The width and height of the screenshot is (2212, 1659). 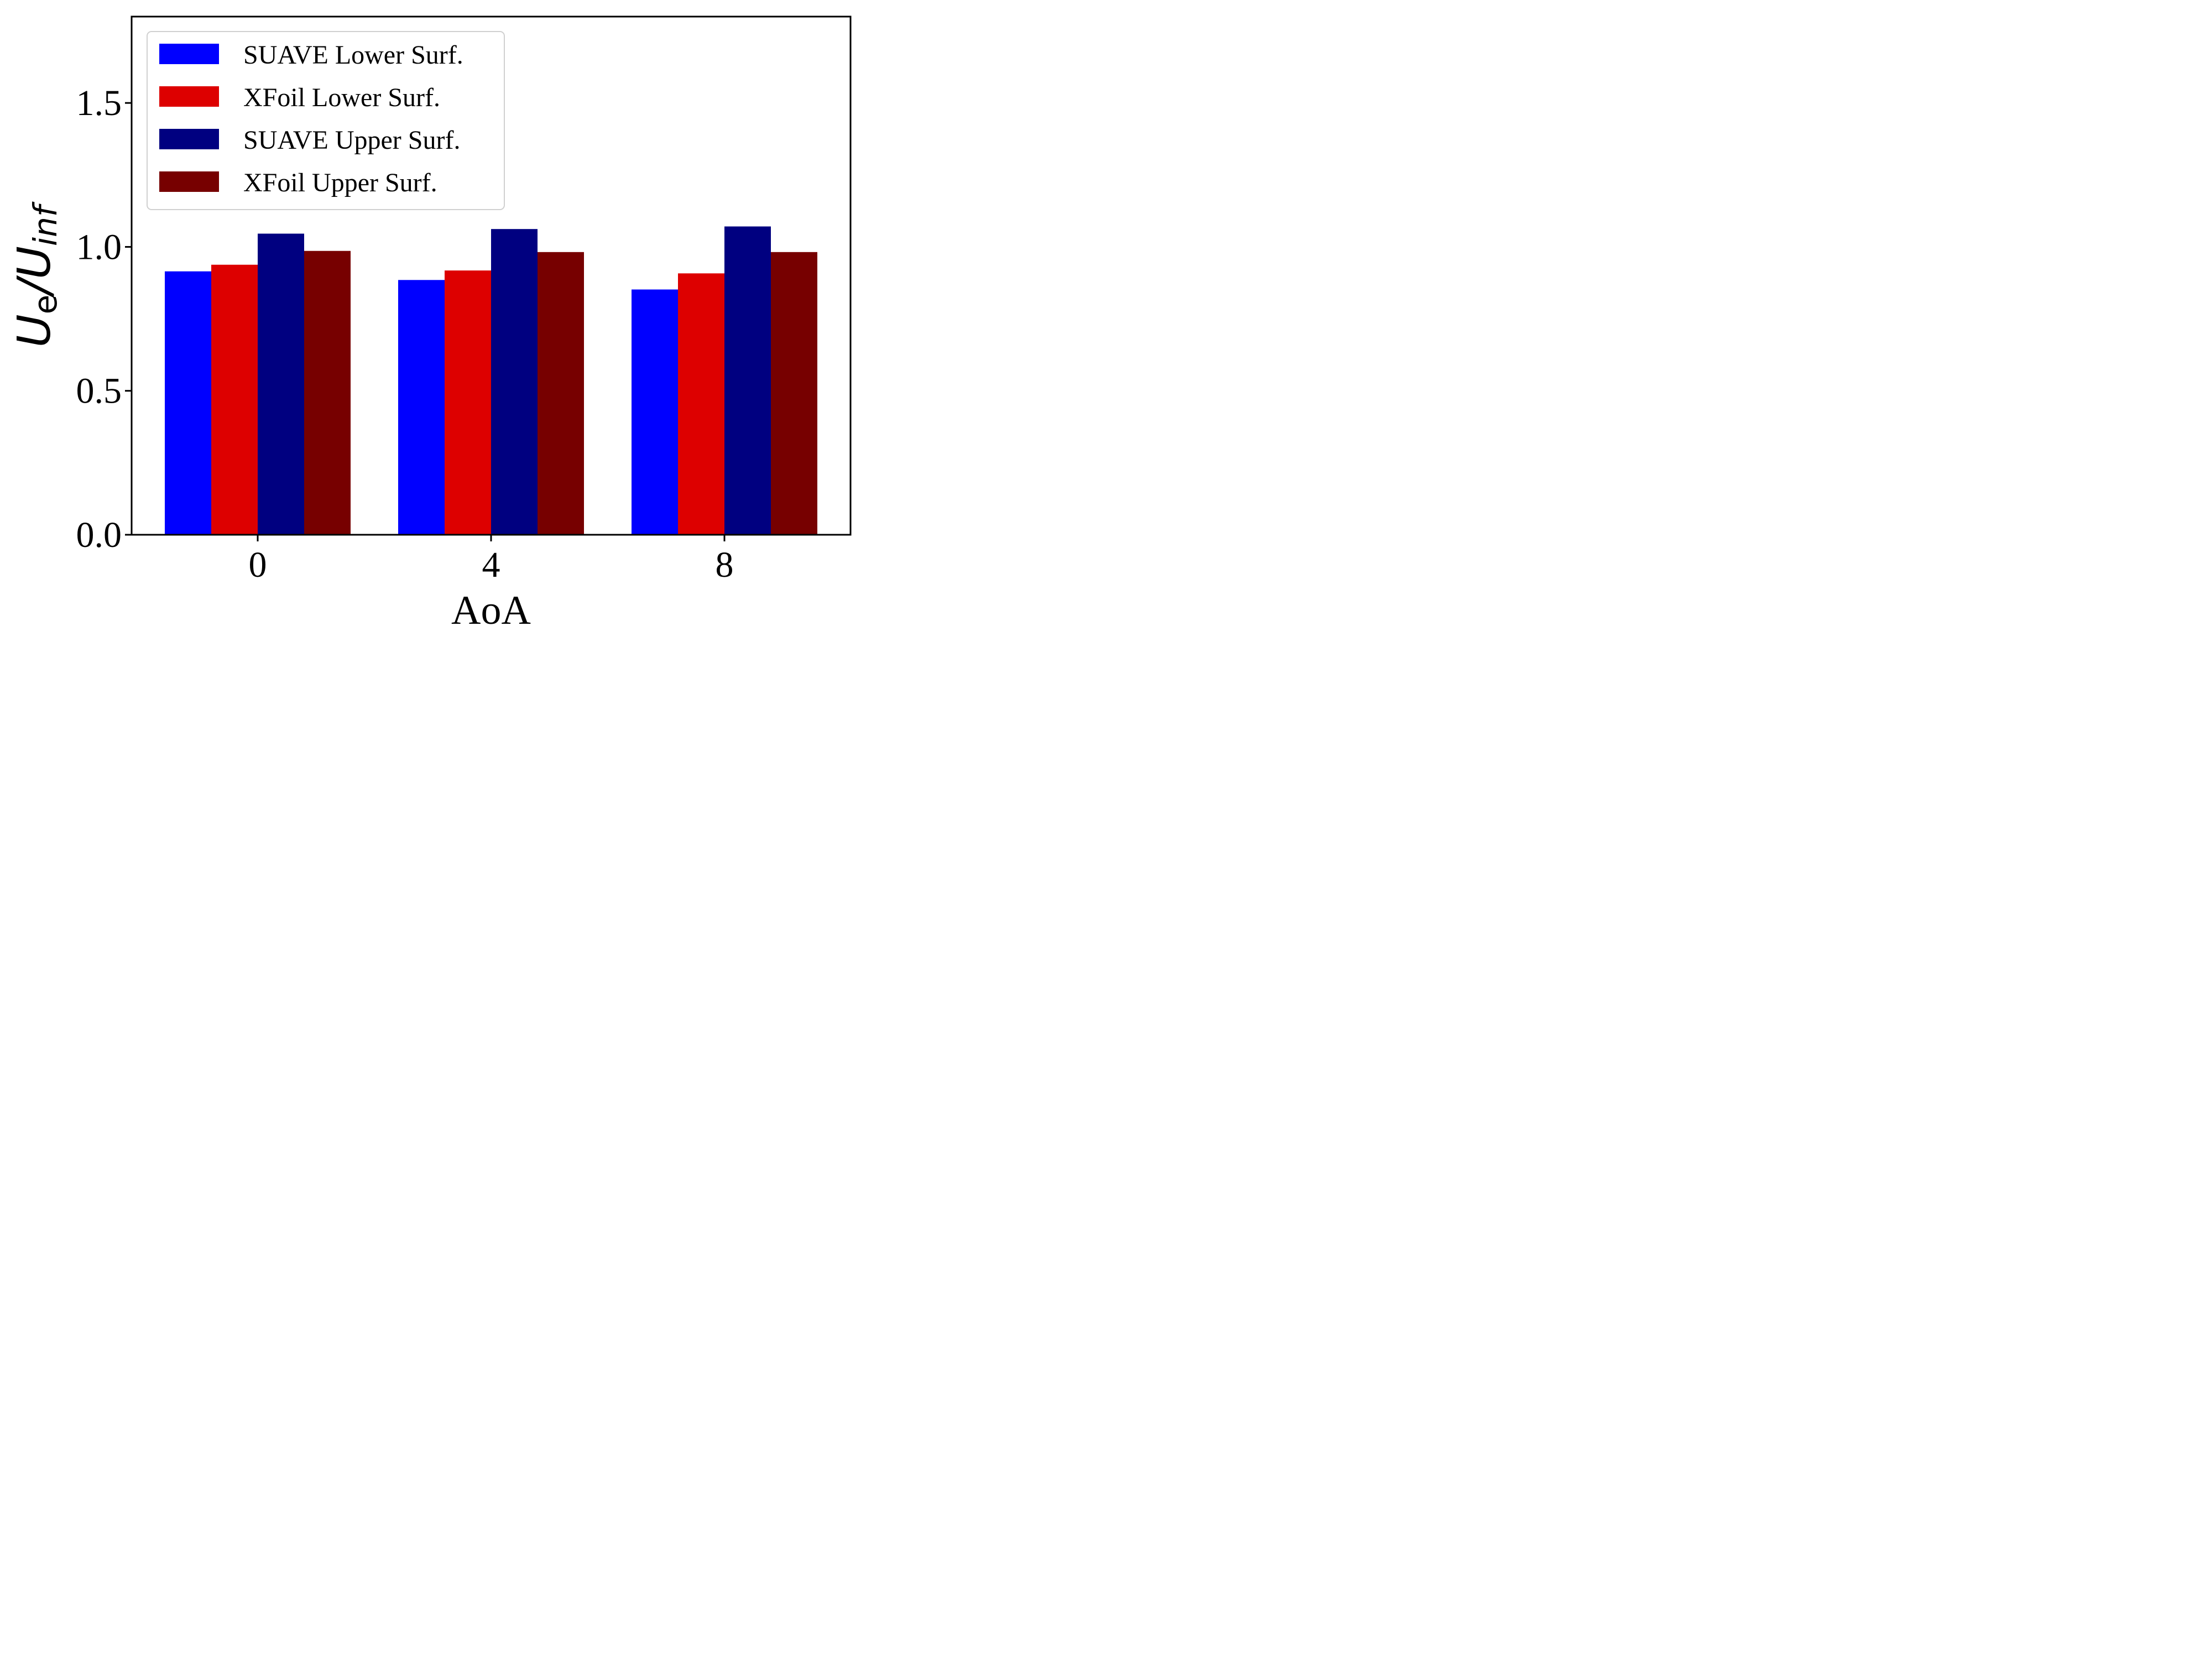 I want to click on x-axis-ticks: 0 4 8, so click(x=492, y=560).